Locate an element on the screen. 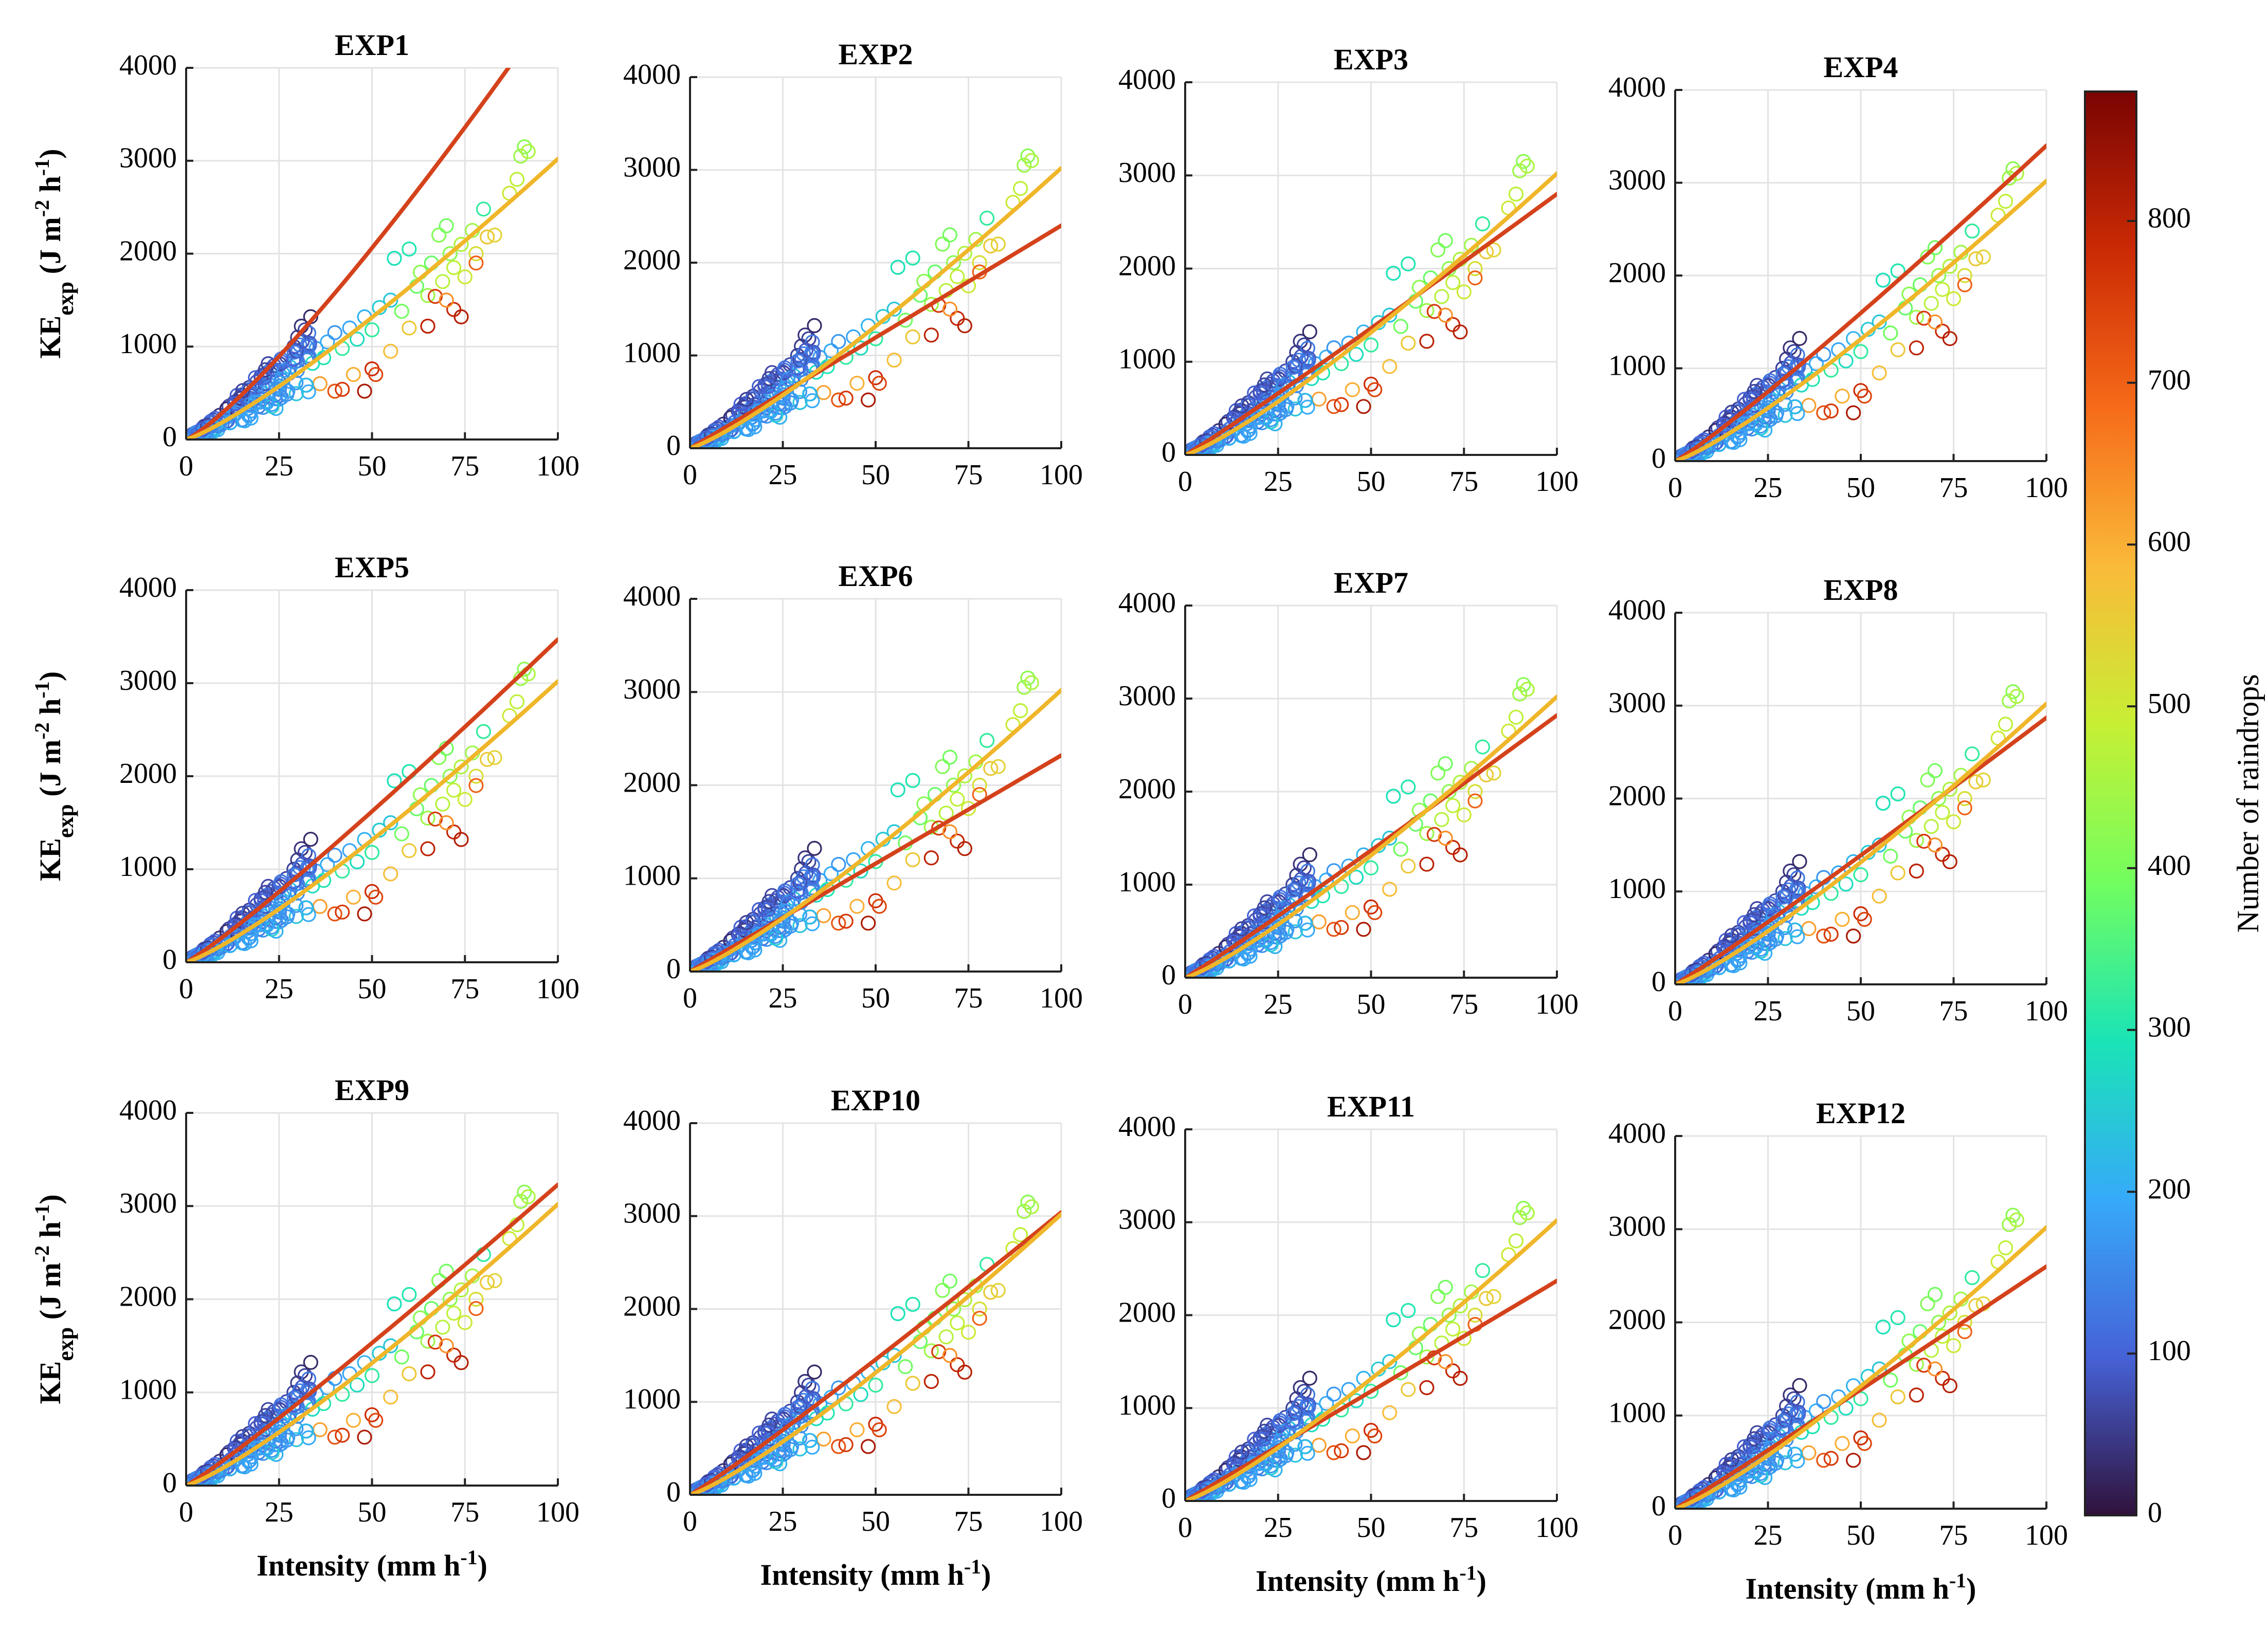 This screenshot has width=2268, height=1630. panel-title: EXP3 is located at coordinates (1371, 59).